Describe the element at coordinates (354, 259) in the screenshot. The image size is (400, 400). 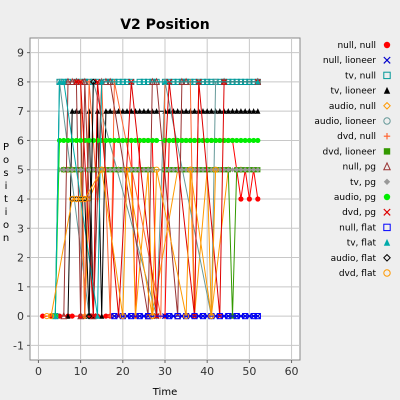
I see `legend-label: audio, flat` at that location.